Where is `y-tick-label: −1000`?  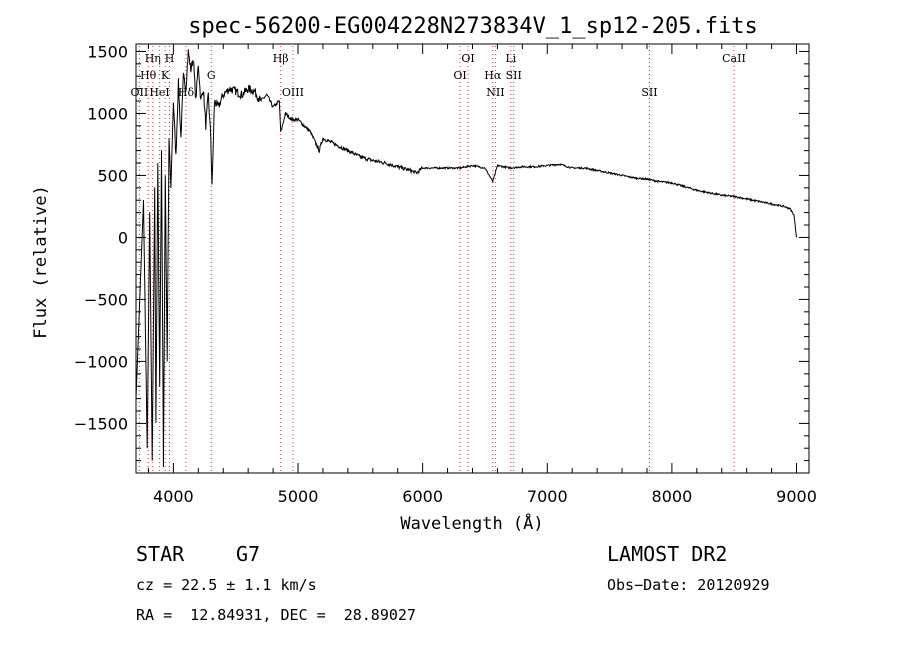 y-tick-label: −1000 is located at coordinates (101, 361).